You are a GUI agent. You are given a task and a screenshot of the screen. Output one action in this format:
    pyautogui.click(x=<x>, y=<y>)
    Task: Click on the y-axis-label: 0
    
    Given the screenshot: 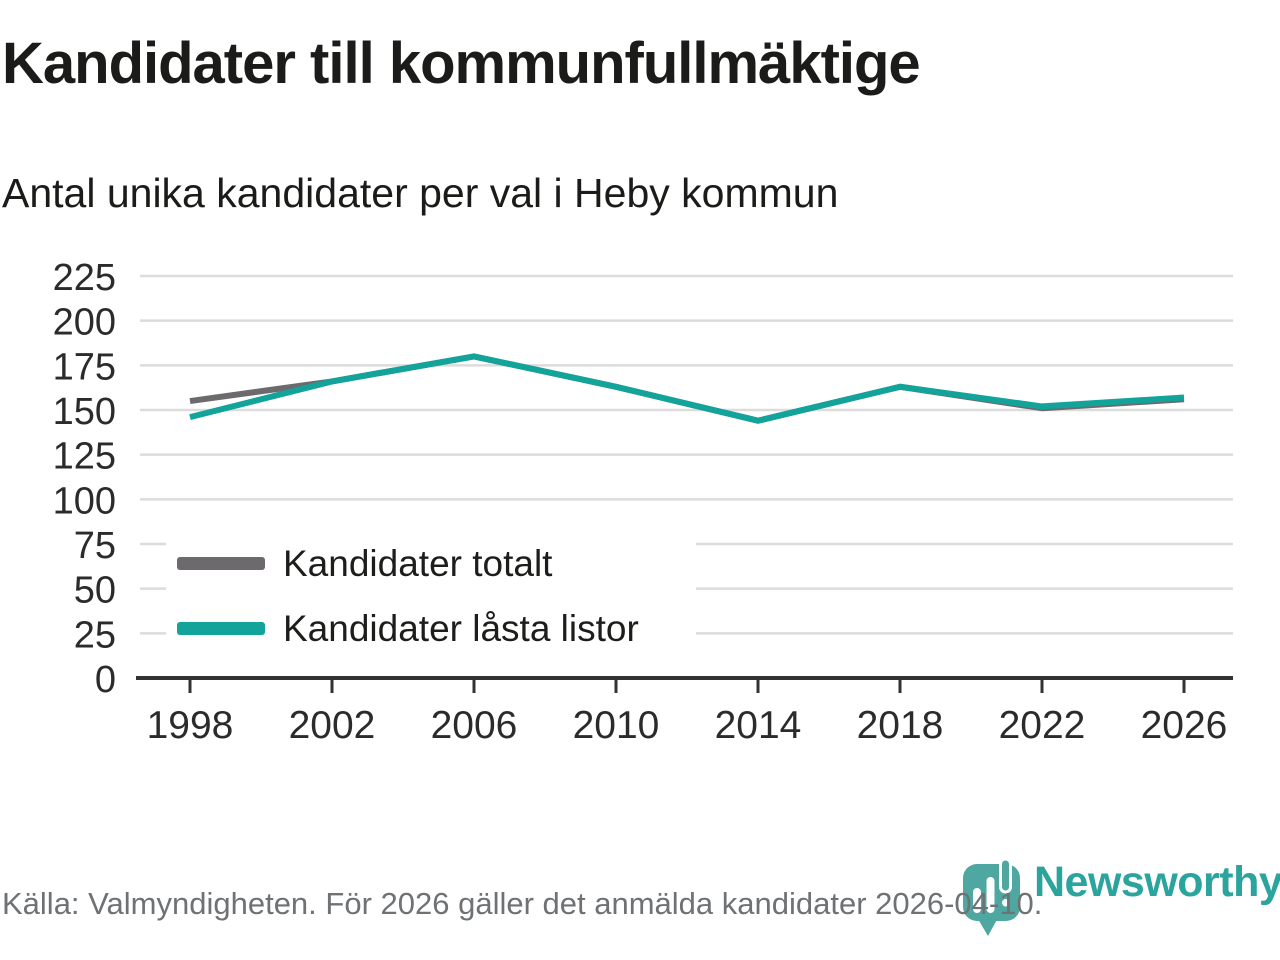 What is the action you would take?
    pyautogui.click(x=105, y=680)
    